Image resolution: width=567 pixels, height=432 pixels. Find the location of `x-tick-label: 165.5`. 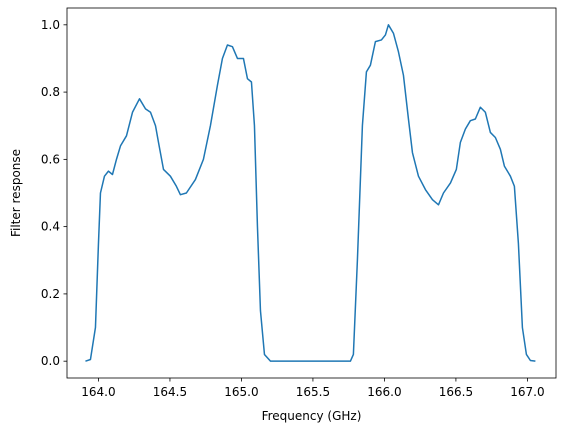

x-tick-label: 165.5 is located at coordinates (313, 392).